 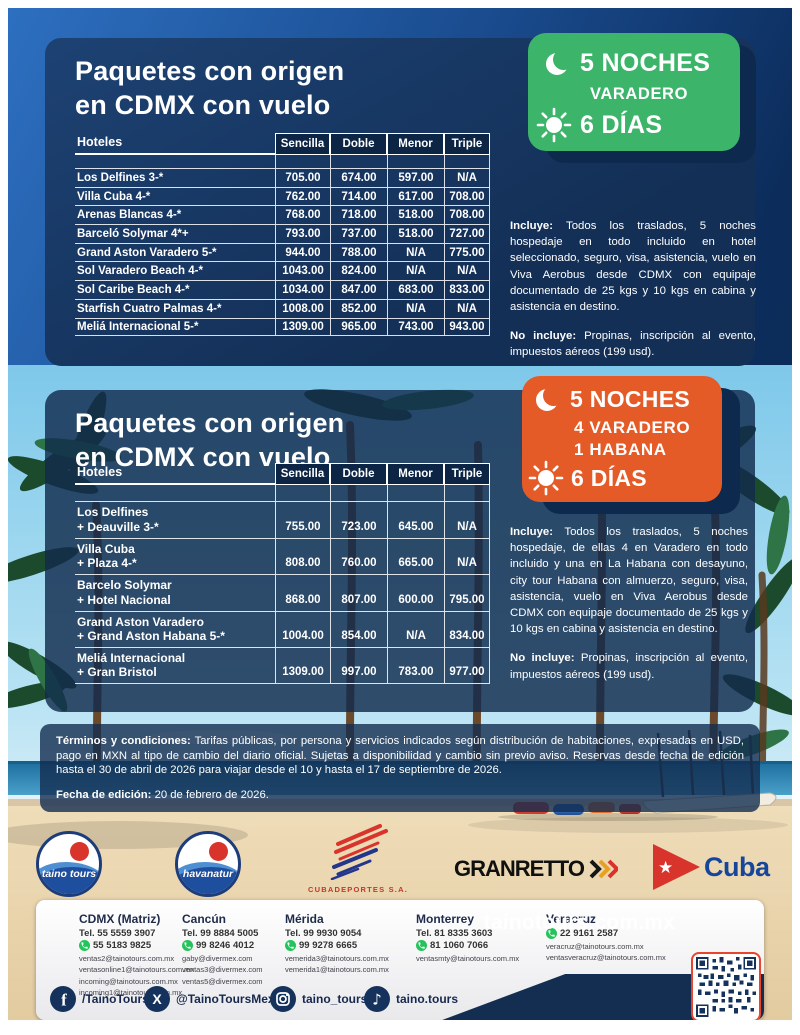 What do you see at coordinates (595, 946) in the screenshot?
I see `office-email: veracruz@tainotours.com.mx` at bounding box center [595, 946].